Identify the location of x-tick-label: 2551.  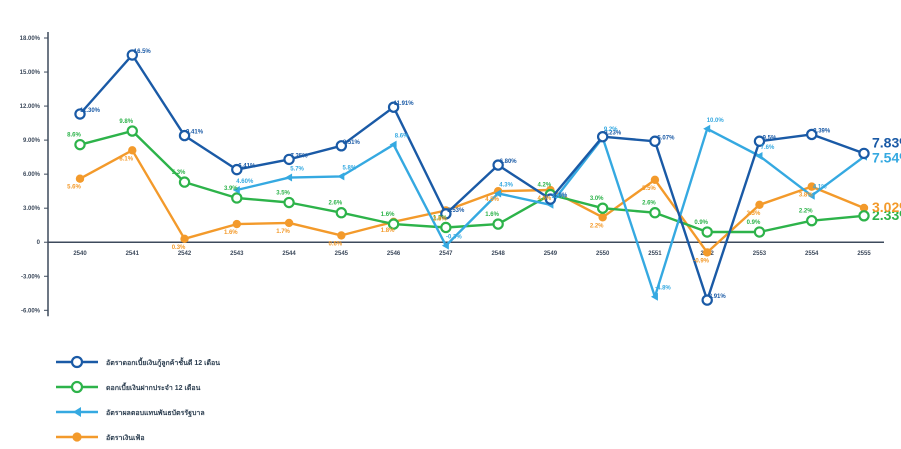
(655, 254).